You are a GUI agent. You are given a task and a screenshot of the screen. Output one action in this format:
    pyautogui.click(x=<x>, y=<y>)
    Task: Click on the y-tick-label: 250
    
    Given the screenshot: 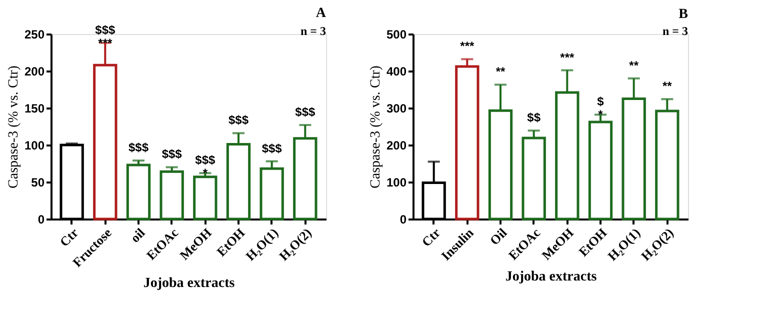 What is the action you would take?
    pyautogui.click(x=34, y=35)
    